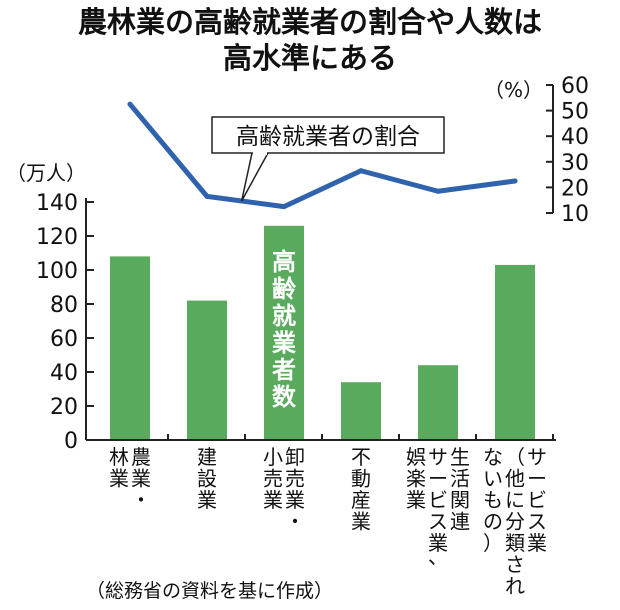 The height and width of the screenshot is (610, 620). I want to click on x-tick-label-char: 不, so click(361, 457).